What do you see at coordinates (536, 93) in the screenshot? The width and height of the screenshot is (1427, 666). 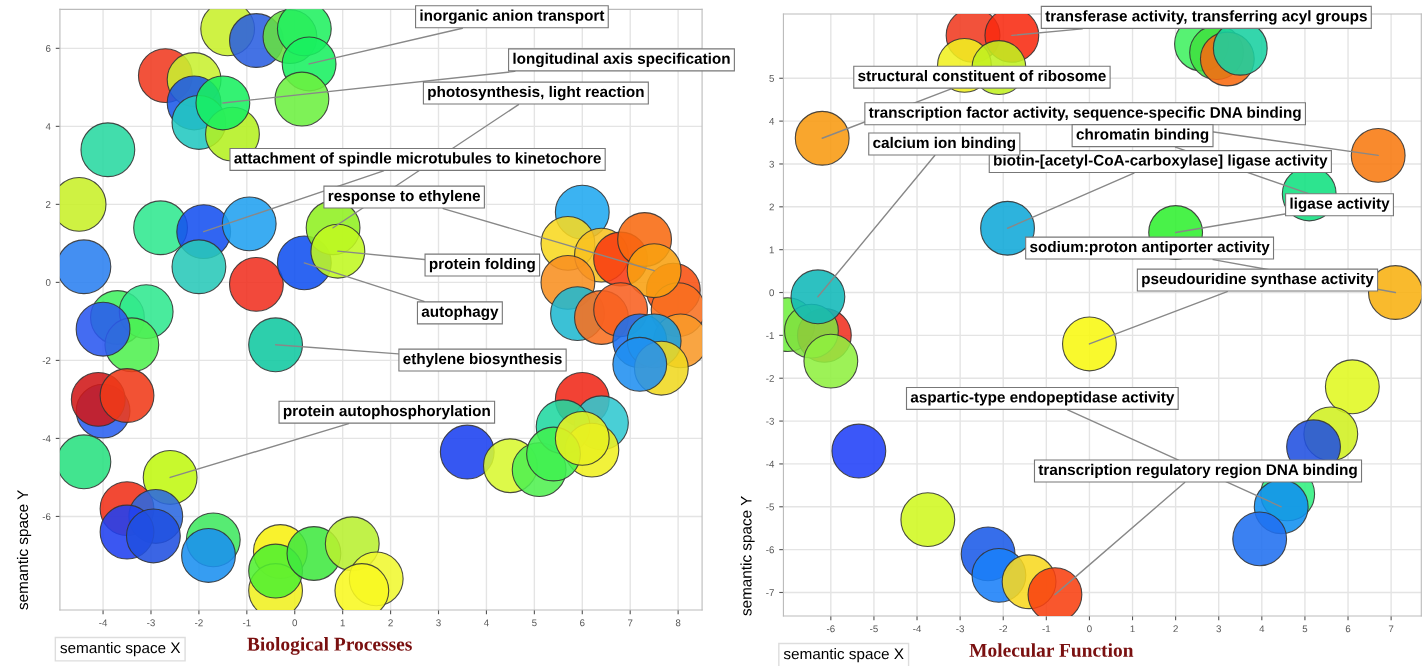 I see `annotation: photosynthesis, light reaction` at bounding box center [536, 93].